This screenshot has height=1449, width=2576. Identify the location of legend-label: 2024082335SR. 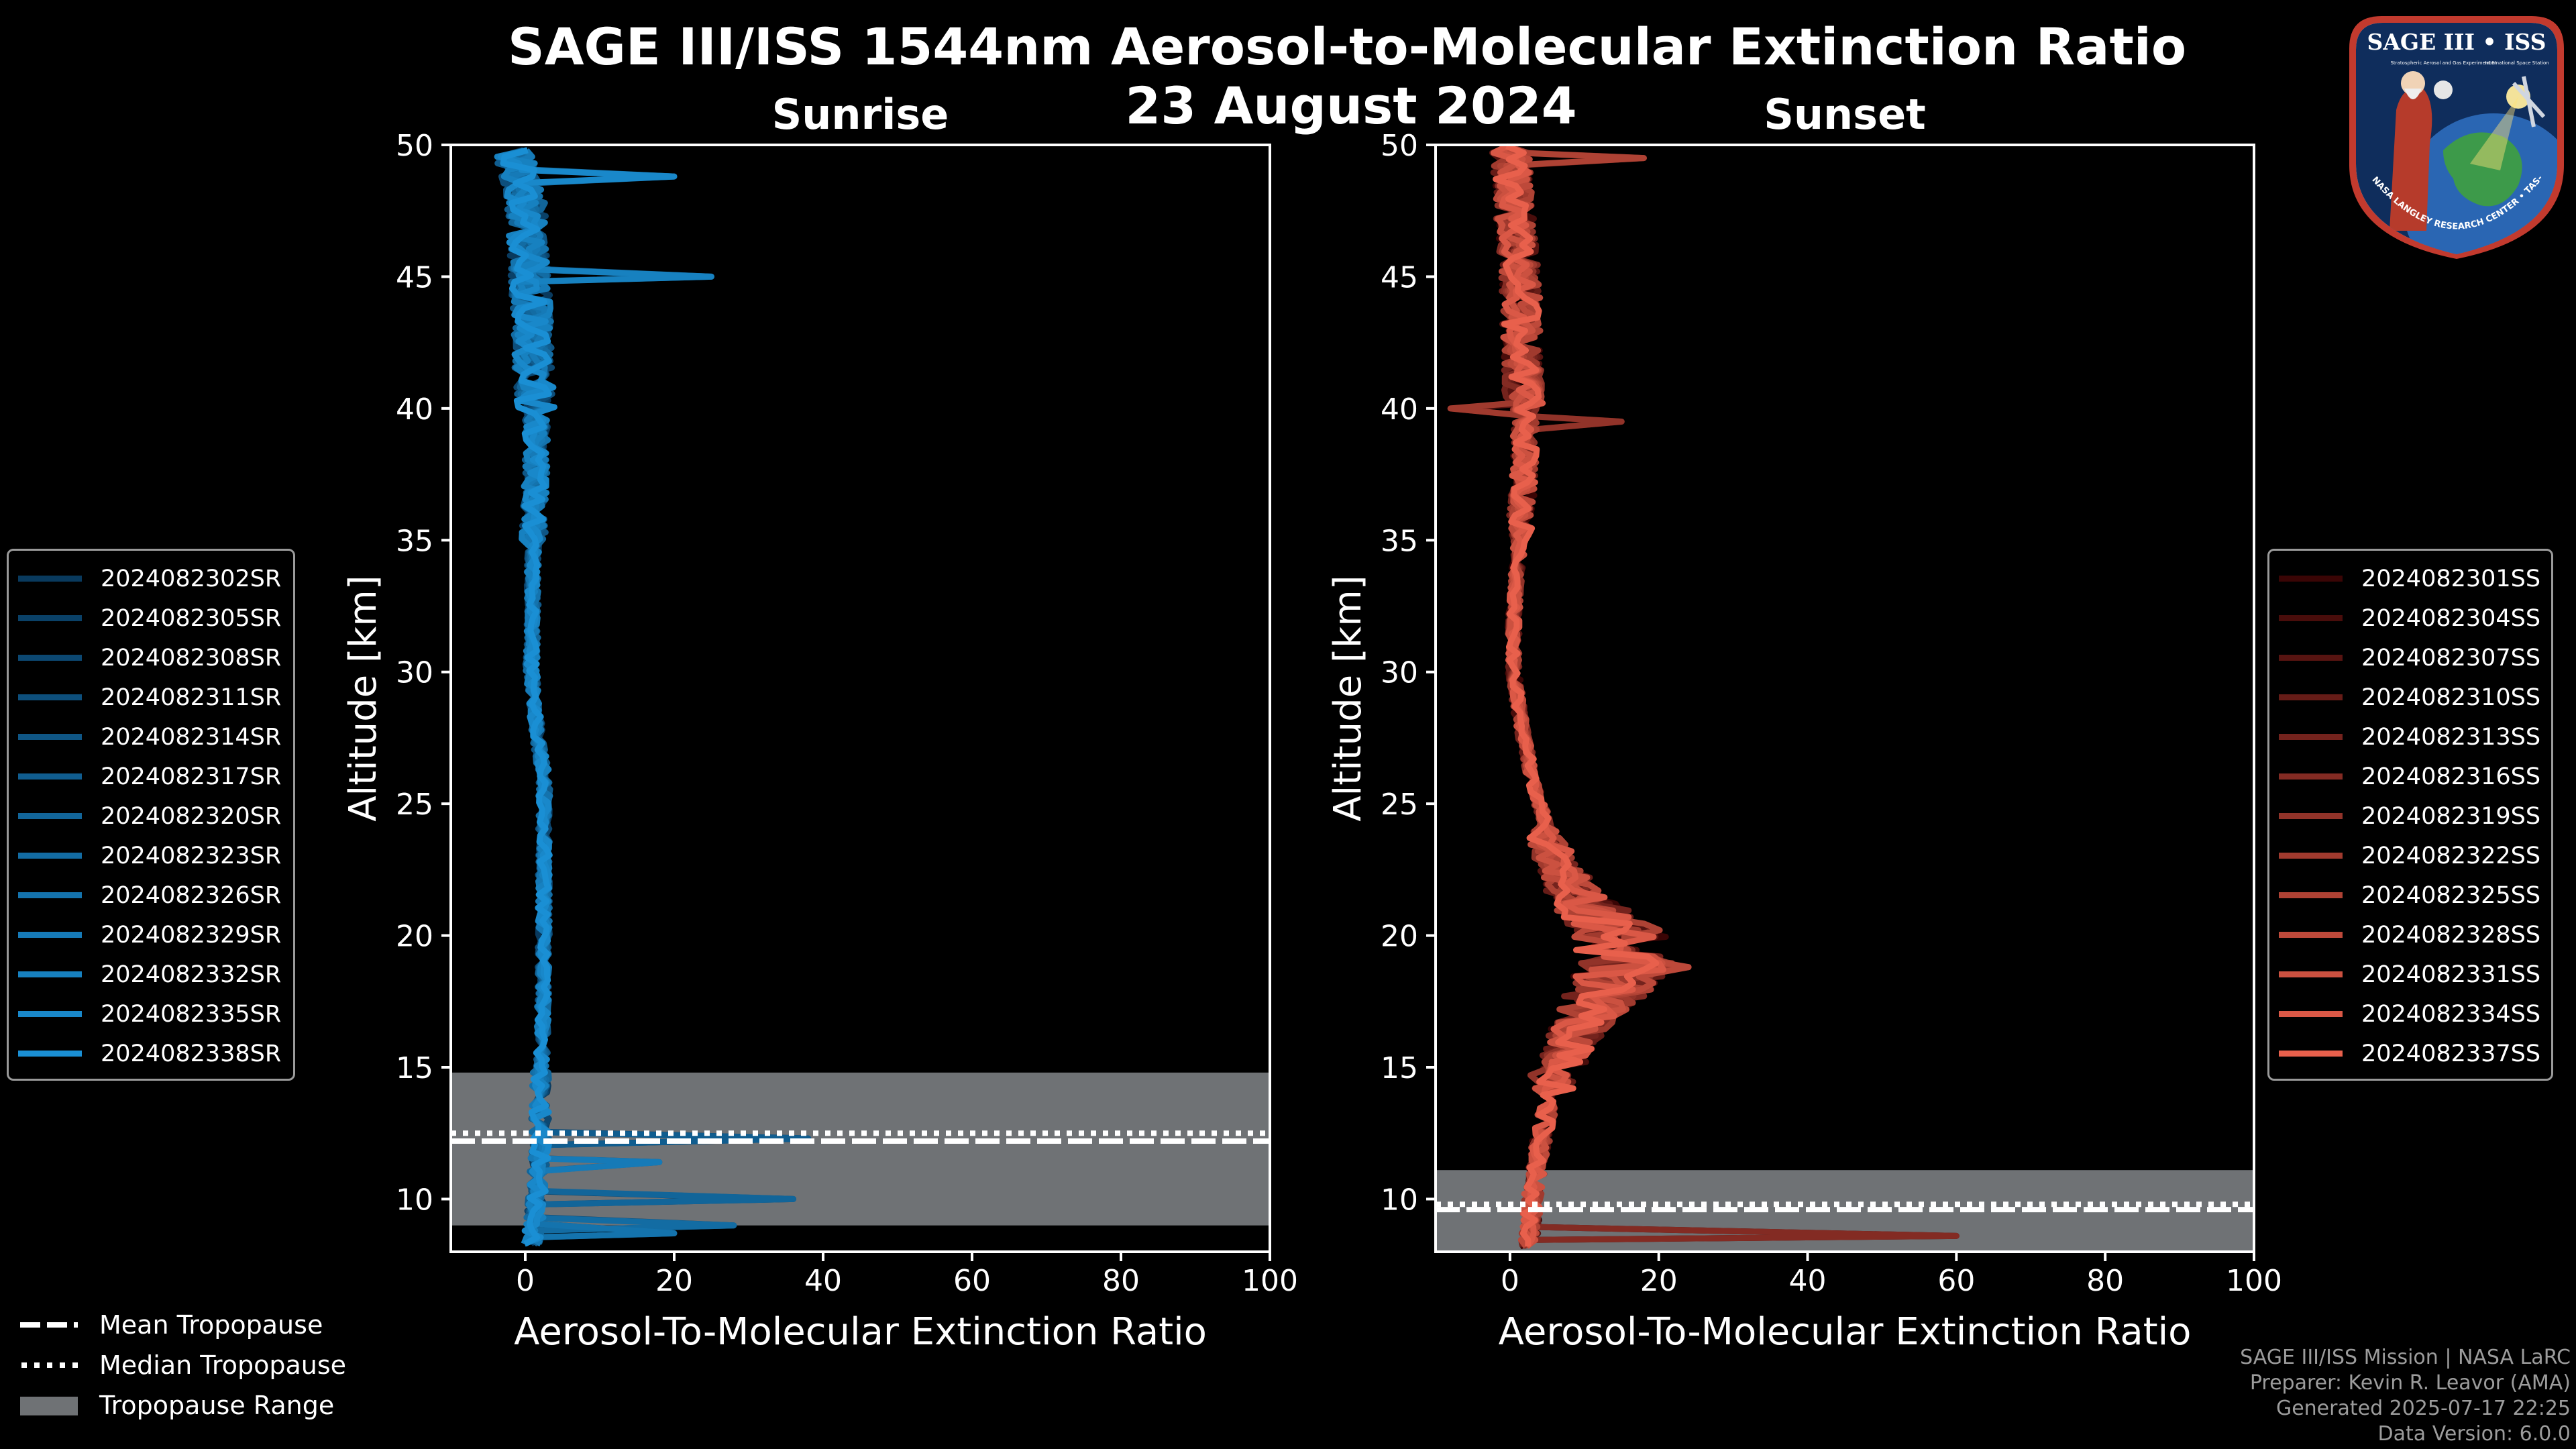
(191, 1014).